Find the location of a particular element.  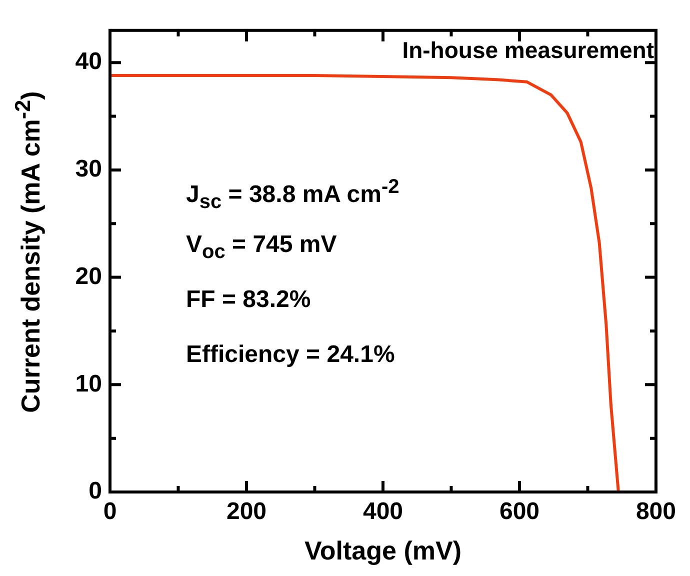

x-tick-label: 800 is located at coordinates (656, 512).